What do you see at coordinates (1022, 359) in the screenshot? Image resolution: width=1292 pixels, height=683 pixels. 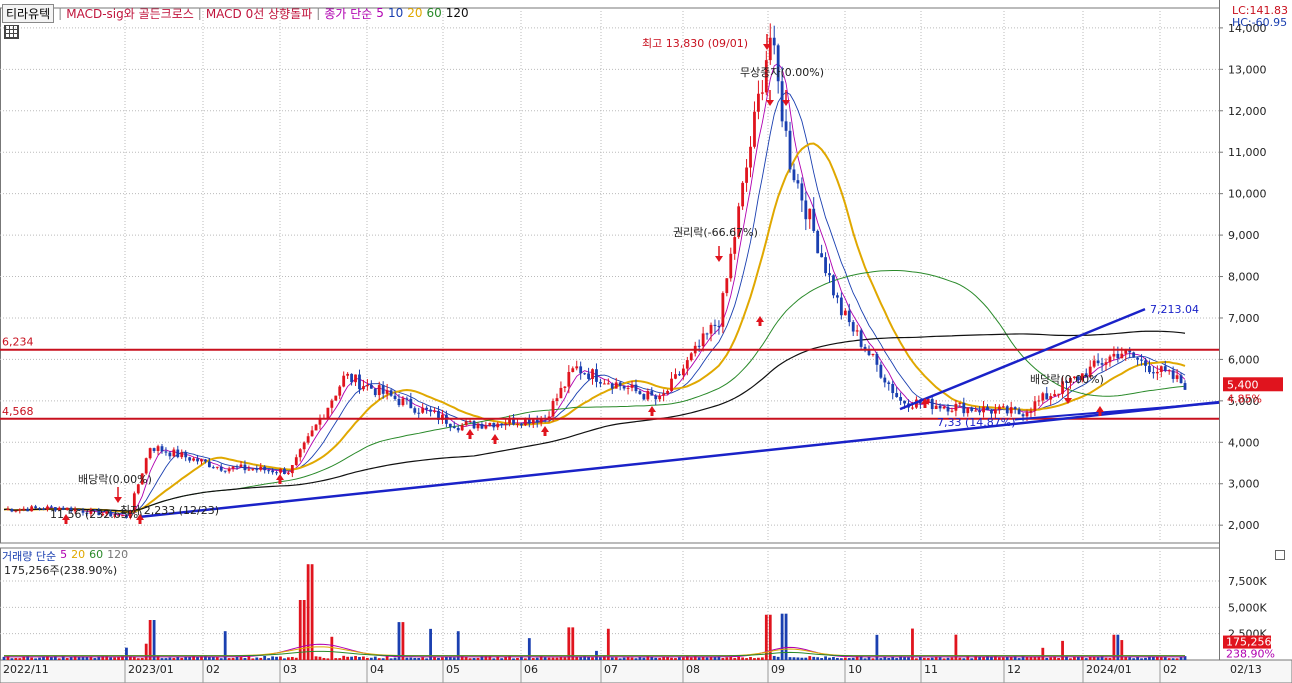 I see `trend-line-upper` at bounding box center [1022, 359].